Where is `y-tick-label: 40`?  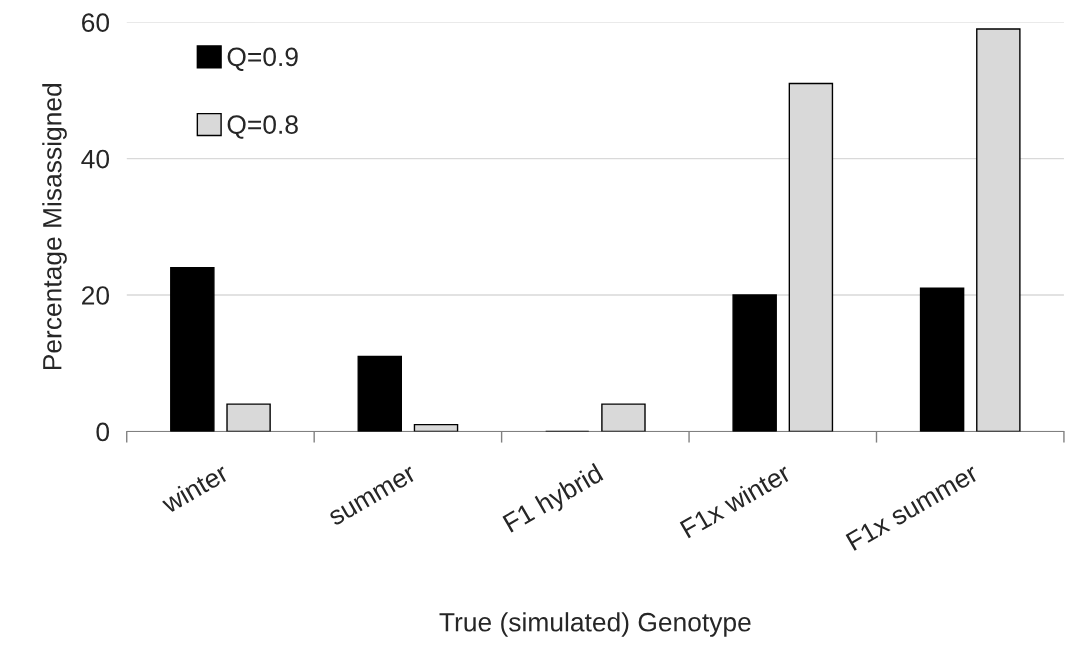 y-tick-label: 40 is located at coordinates (95, 159).